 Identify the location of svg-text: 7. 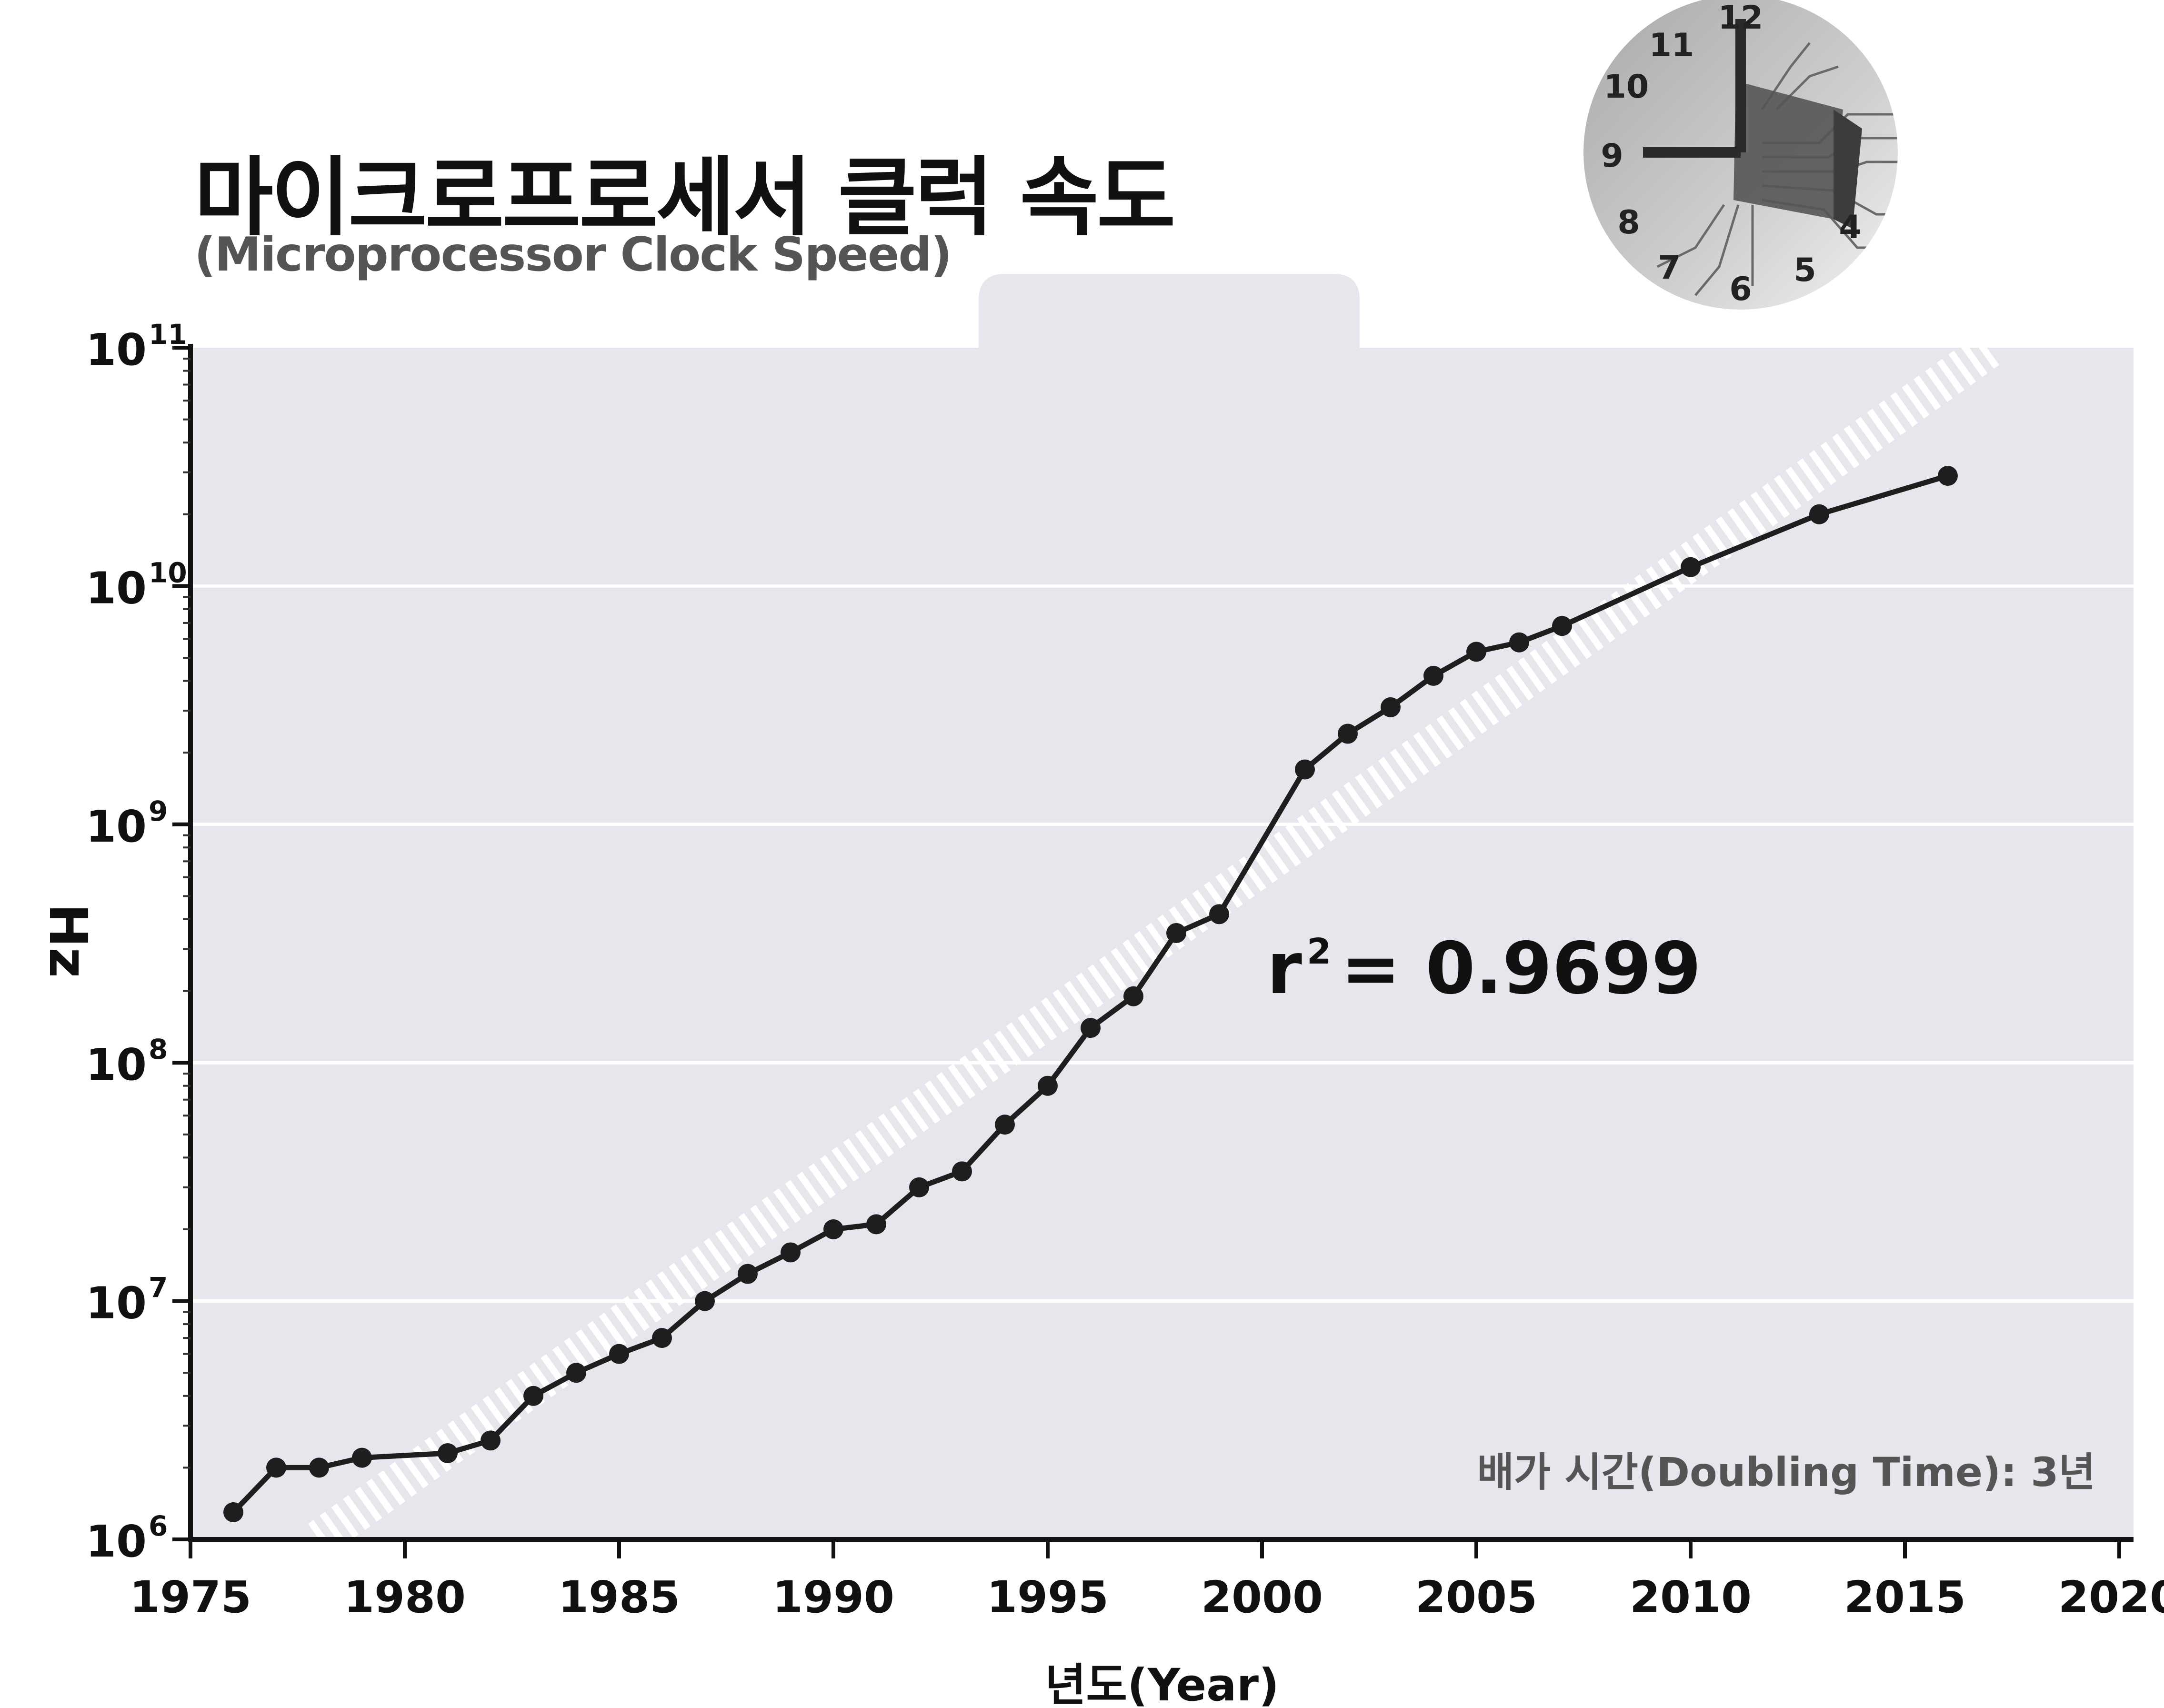
(1669, 268).